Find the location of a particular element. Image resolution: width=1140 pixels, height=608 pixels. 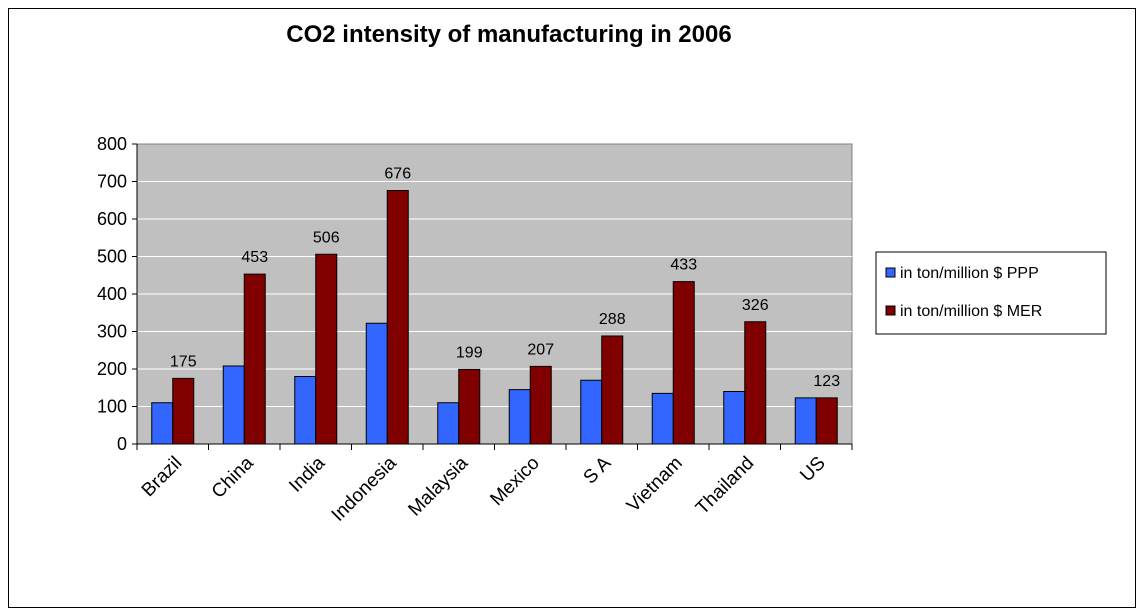

y-tick-label: 700 is located at coordinates (112, 182).